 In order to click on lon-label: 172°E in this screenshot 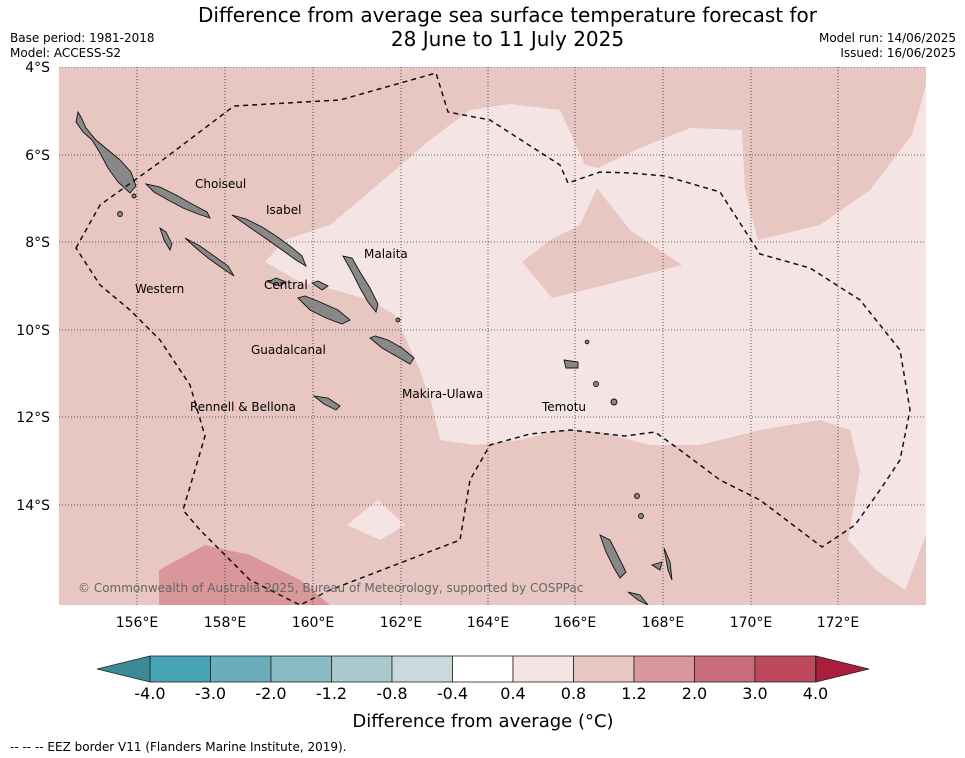, I will do `click(838, 623)`.